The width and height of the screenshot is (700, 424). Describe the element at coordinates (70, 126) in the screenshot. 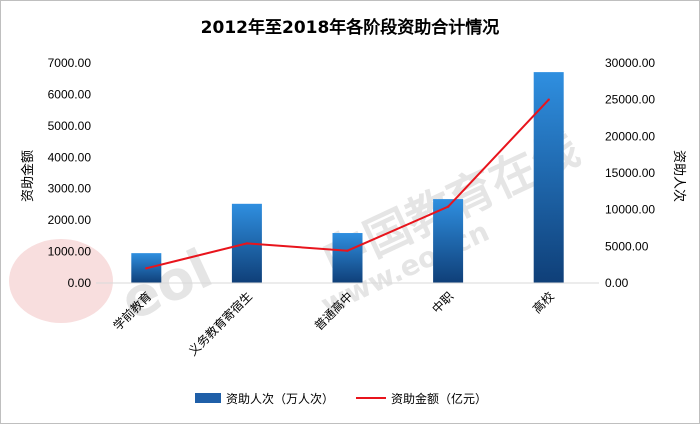

I see `y-tick-label: 5000.00` at that location.